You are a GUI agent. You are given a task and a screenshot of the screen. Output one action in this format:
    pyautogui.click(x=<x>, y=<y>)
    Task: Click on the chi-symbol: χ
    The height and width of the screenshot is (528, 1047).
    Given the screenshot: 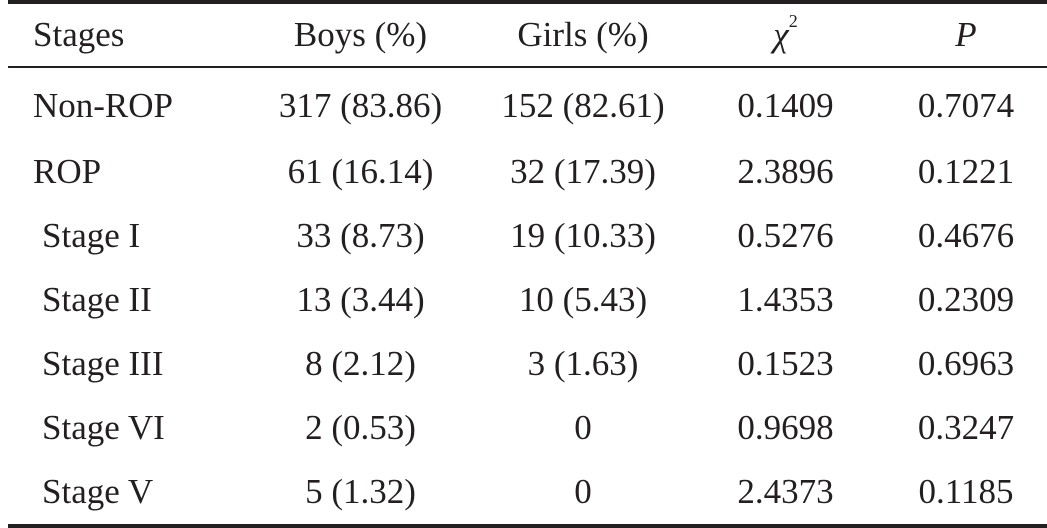 What is the action you would take?
    pyautogui.click(x=781, y=34)
    